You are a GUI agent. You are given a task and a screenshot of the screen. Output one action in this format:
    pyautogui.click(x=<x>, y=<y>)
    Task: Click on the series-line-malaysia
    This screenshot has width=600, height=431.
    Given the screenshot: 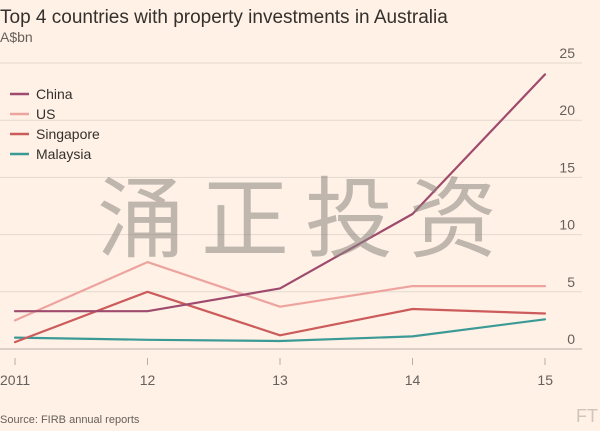 What is the action you would take?
    pyautogui.click(x=280, y=330)
    